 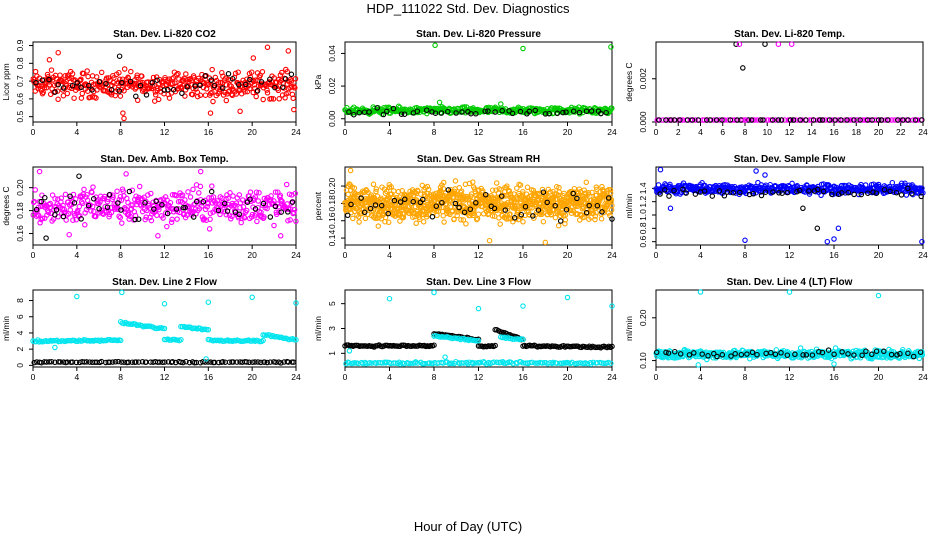 What do you see at coordinates (332, 203) in the screenshot?
I see `y-tick-label: 0.18` at bounding box center [332, 203].